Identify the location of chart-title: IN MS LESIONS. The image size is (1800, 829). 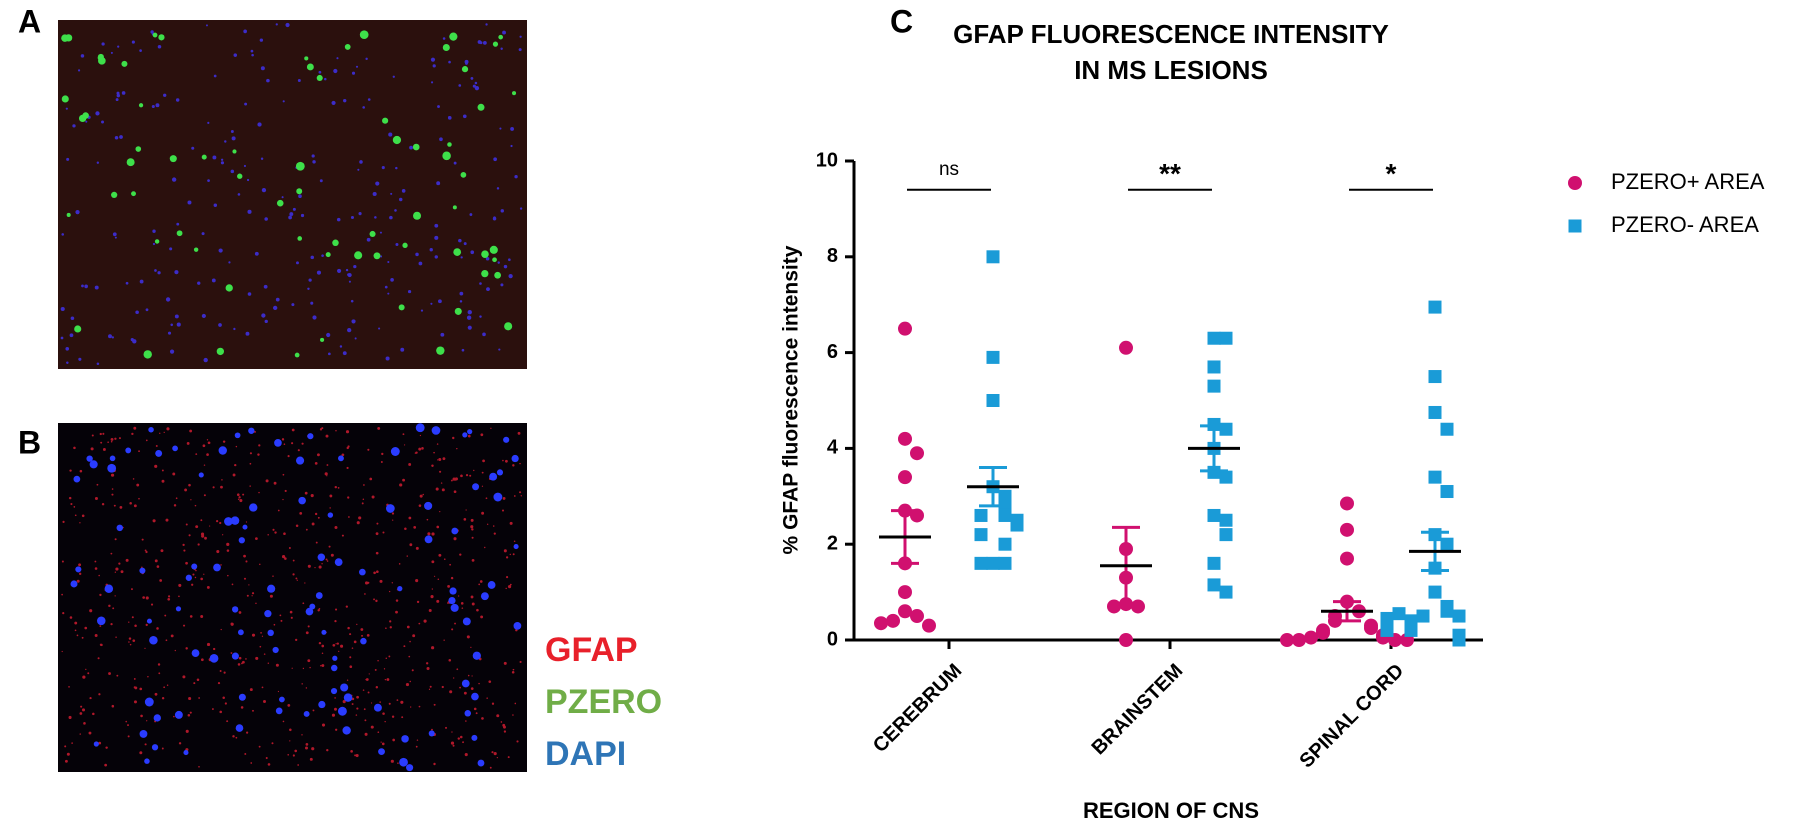
(1171, 70).